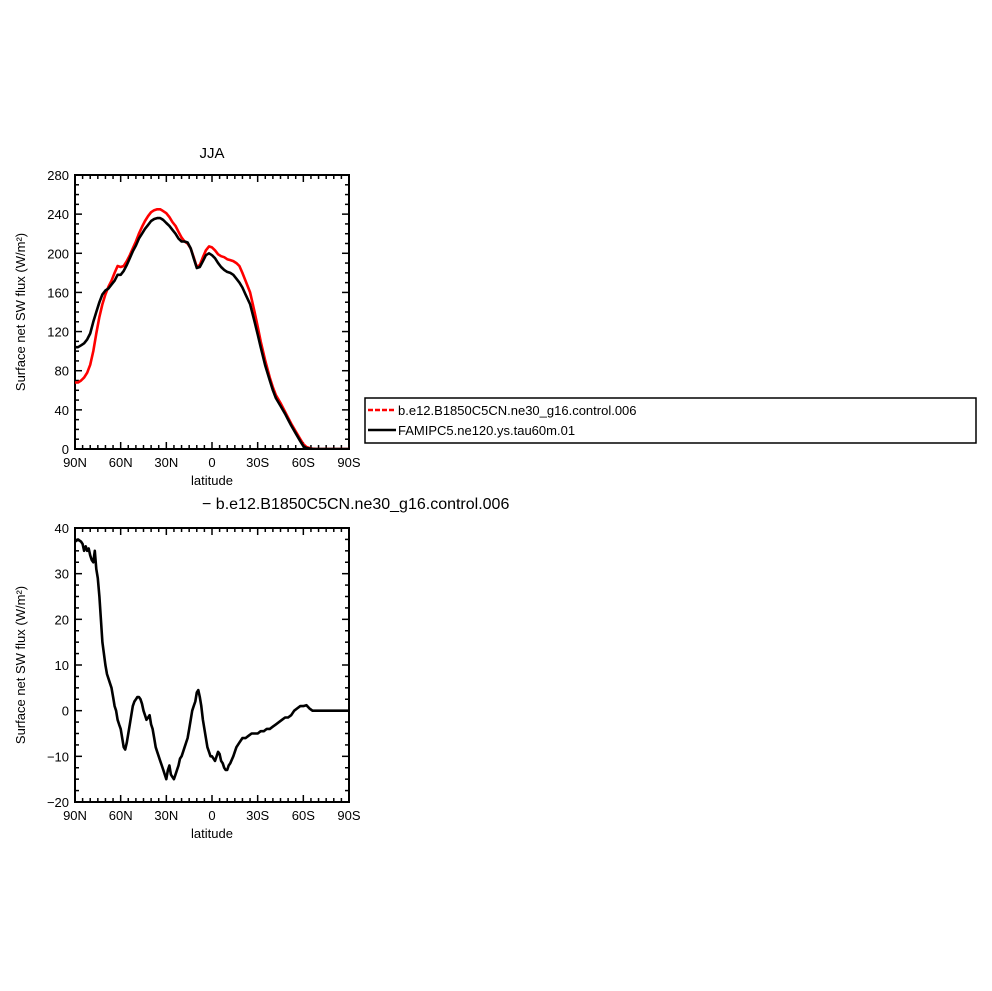 Image resolution: width=992 pixels, height=991 pixels. I want to click on y-tick-label: 280, so click(58, 175).